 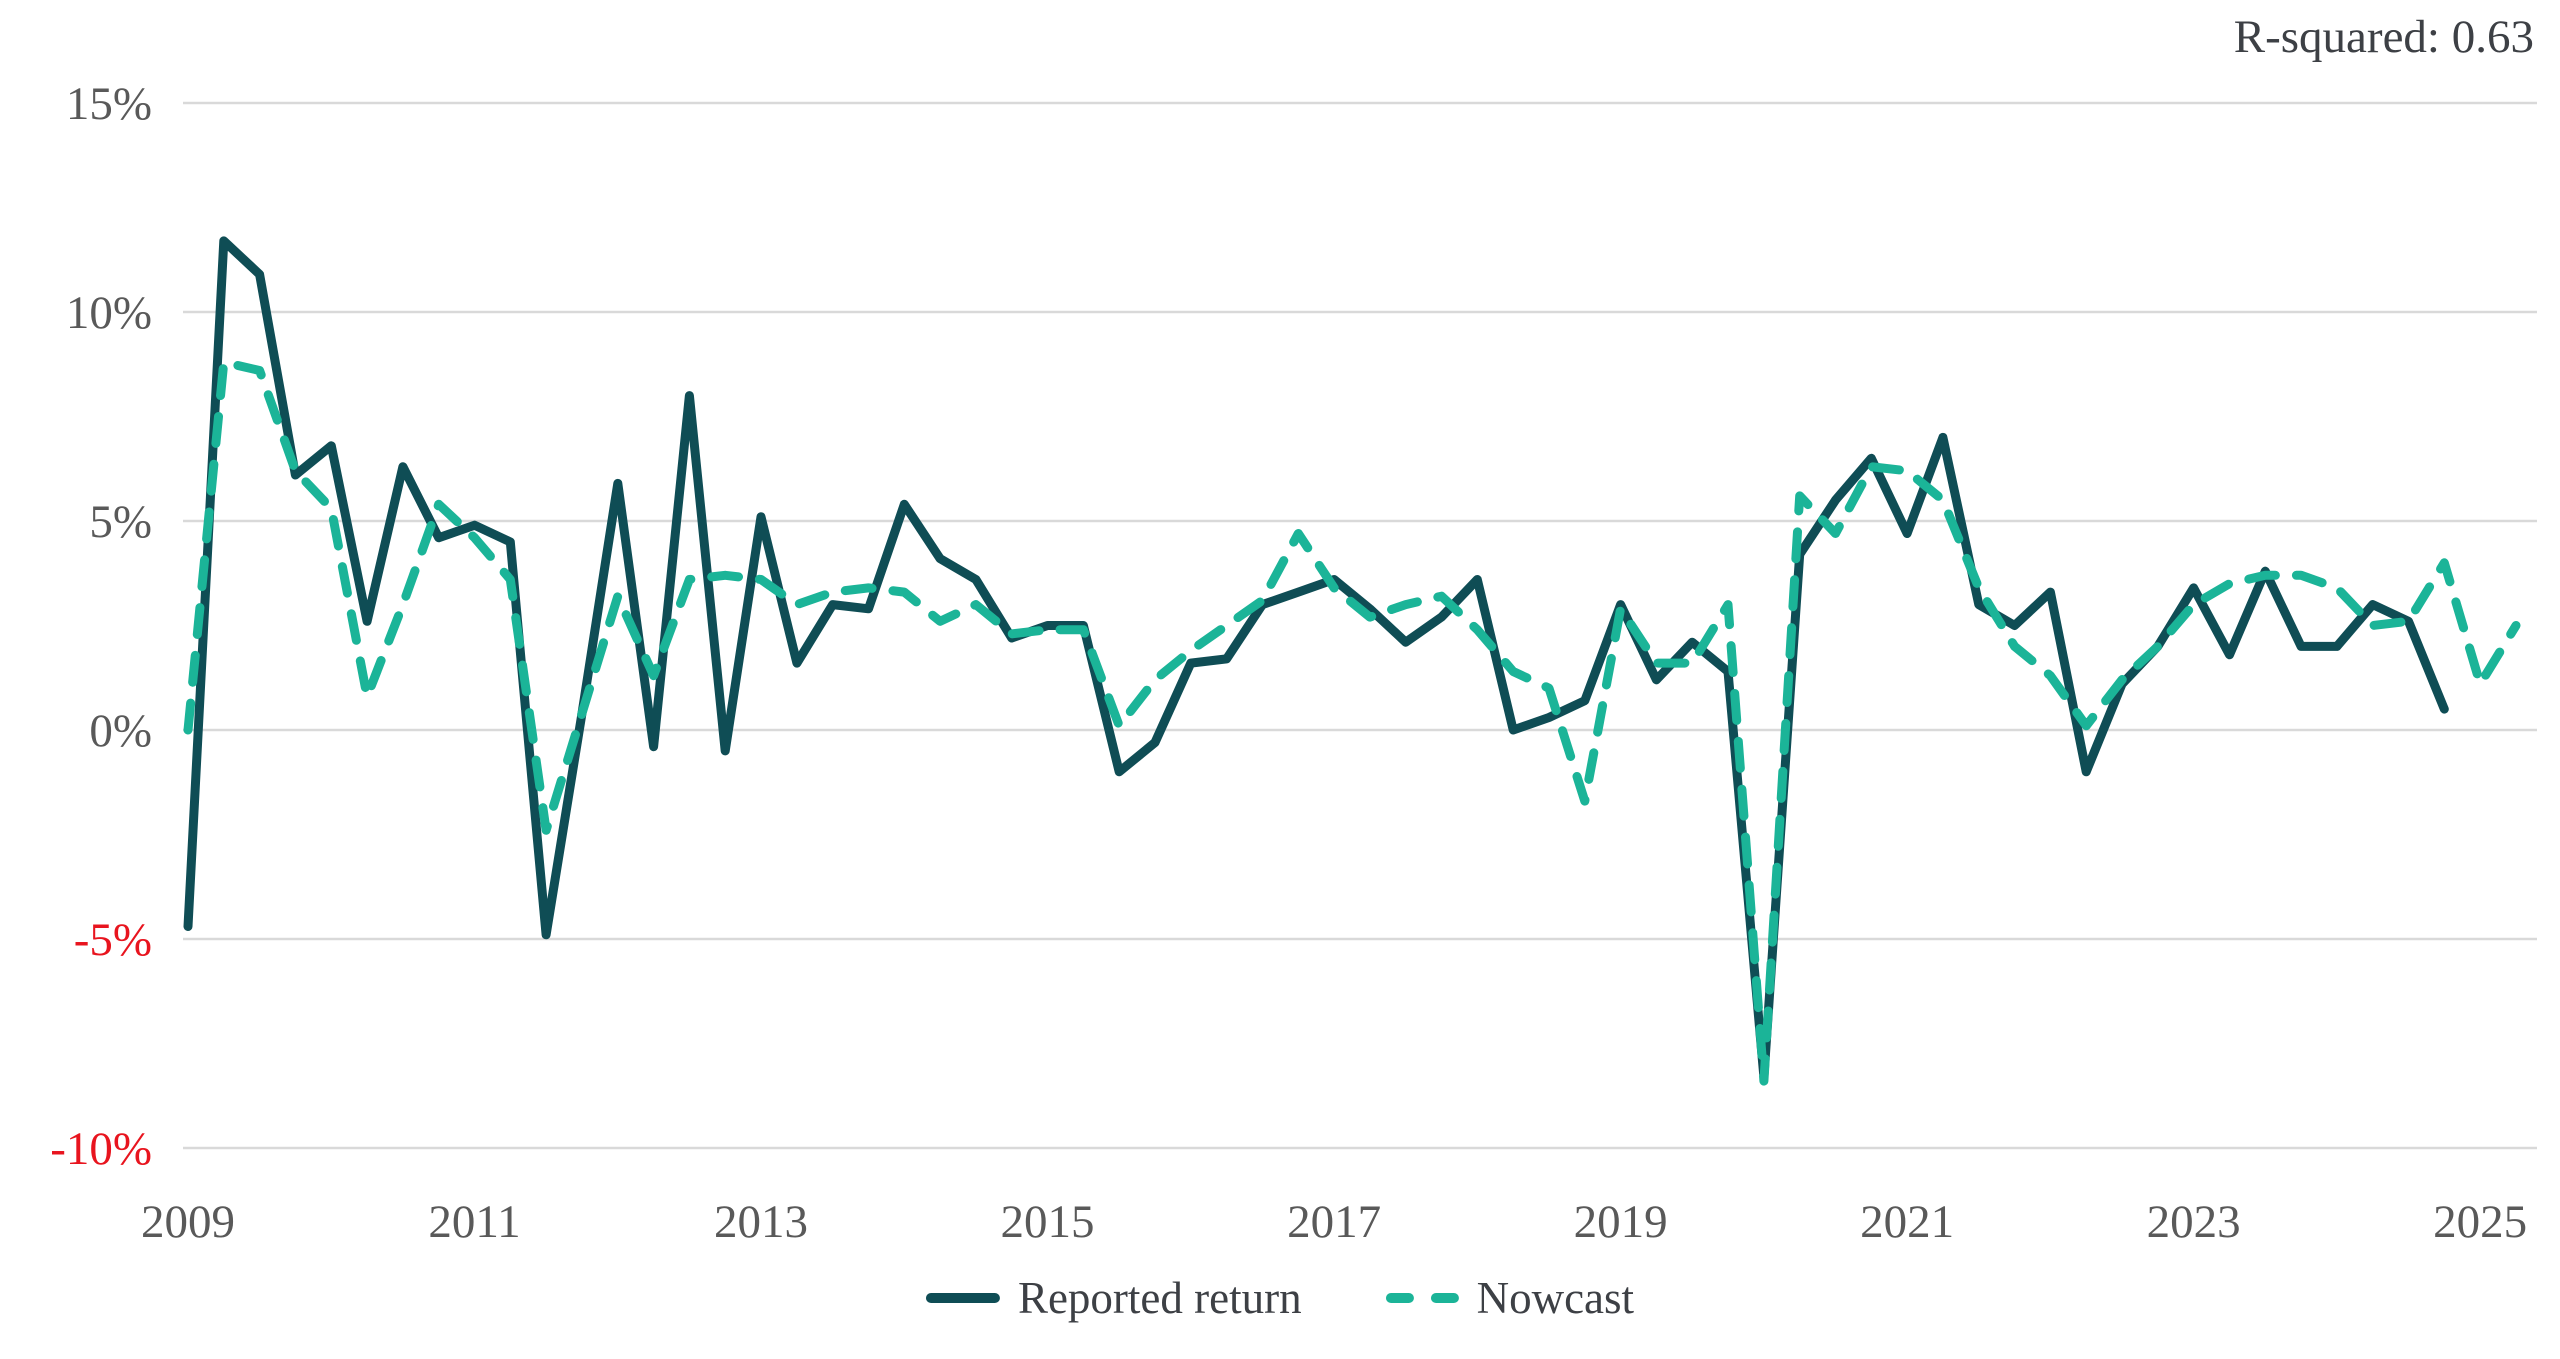 I want to click on y-axis-tick-label: -10%, so click(x=101, y=1149).